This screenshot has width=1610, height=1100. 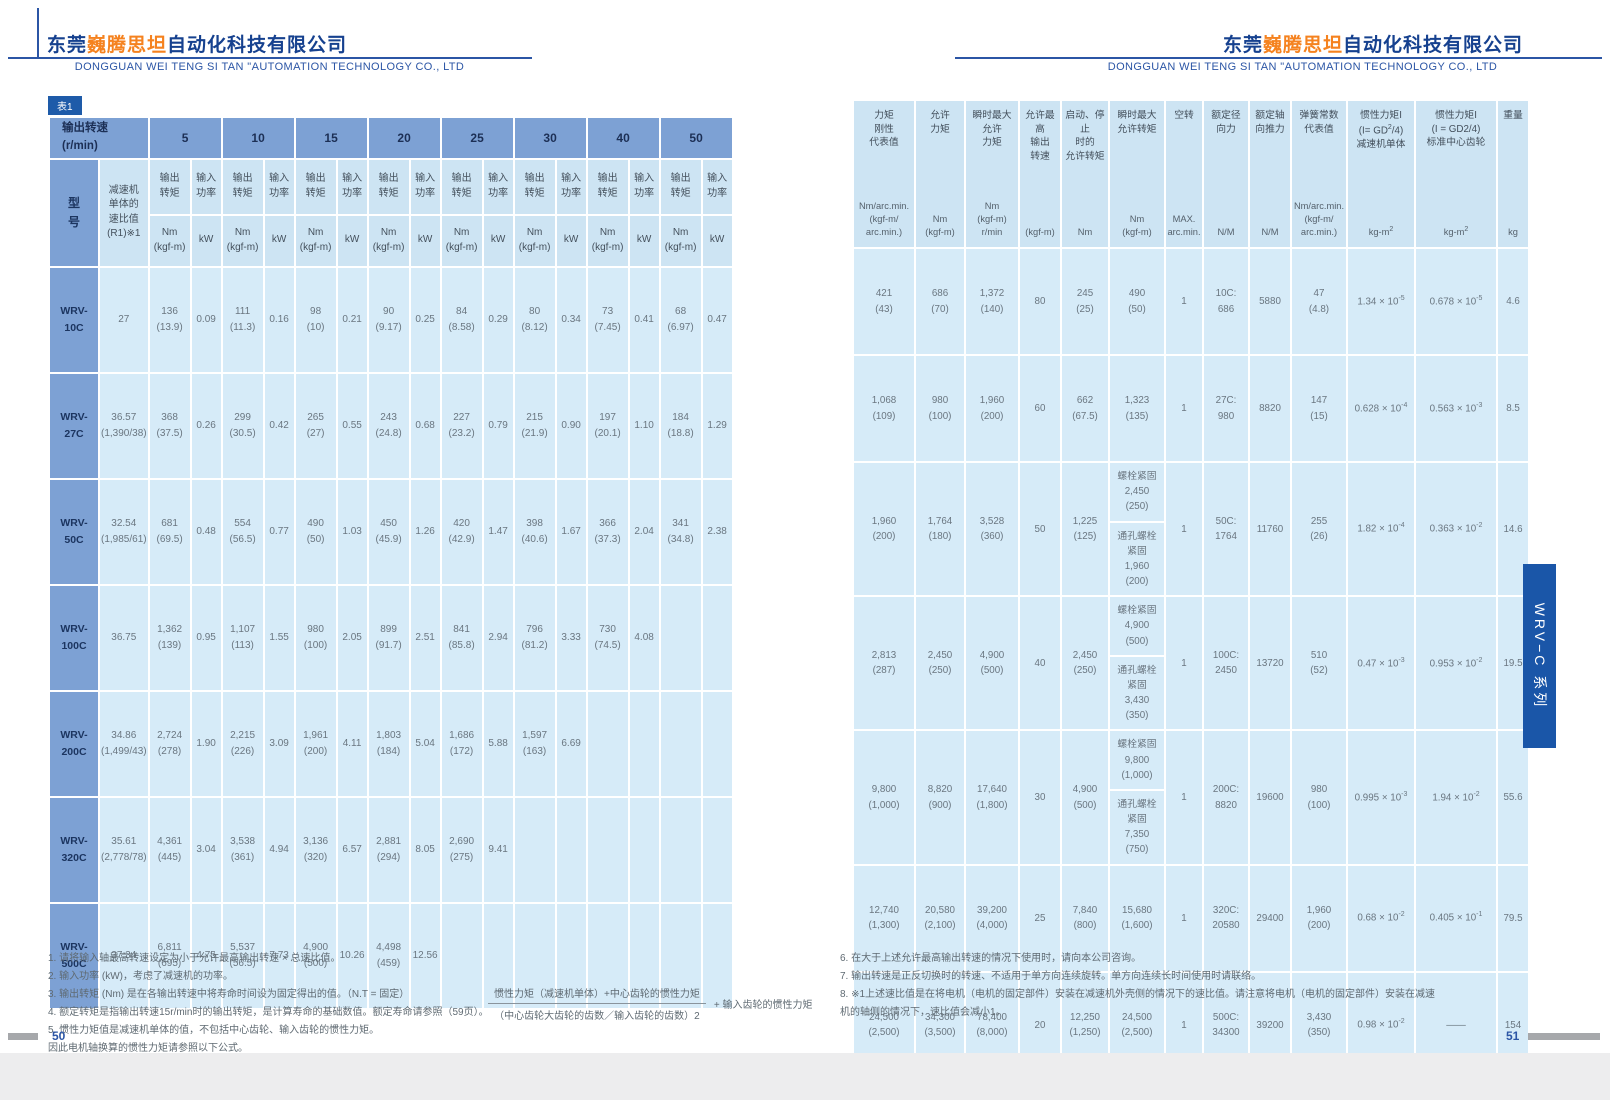 What do you see at coordinates (388, 531) in the screenshot?
I see `torque-cell: 450 (45.9)` at bounding box center [388, 531].